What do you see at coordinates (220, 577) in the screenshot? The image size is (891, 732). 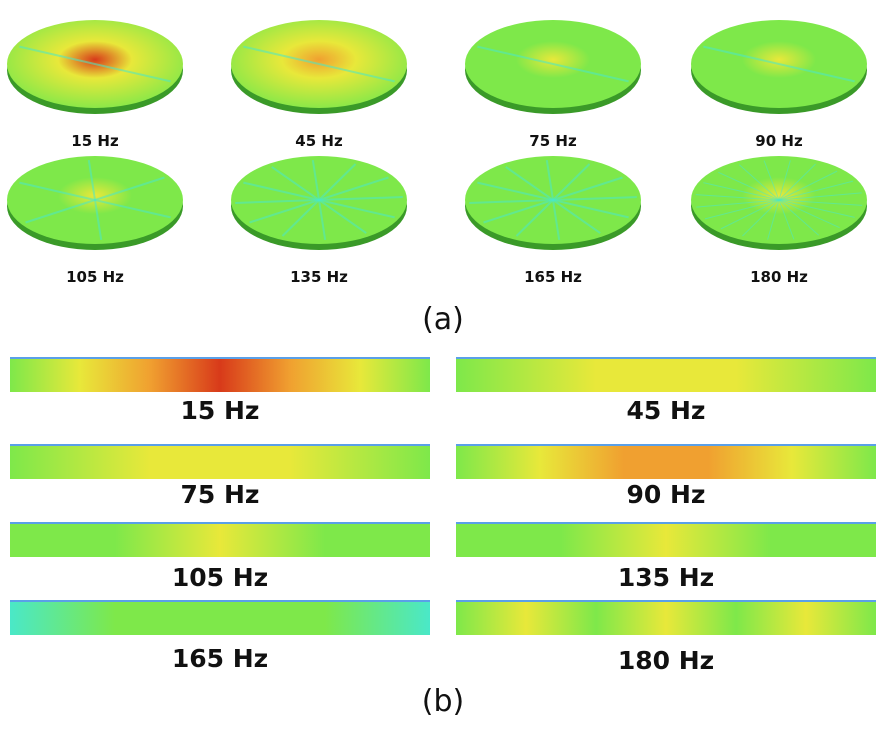 I see `strip-label: 105 Hz` at bounding box center [220, 577].